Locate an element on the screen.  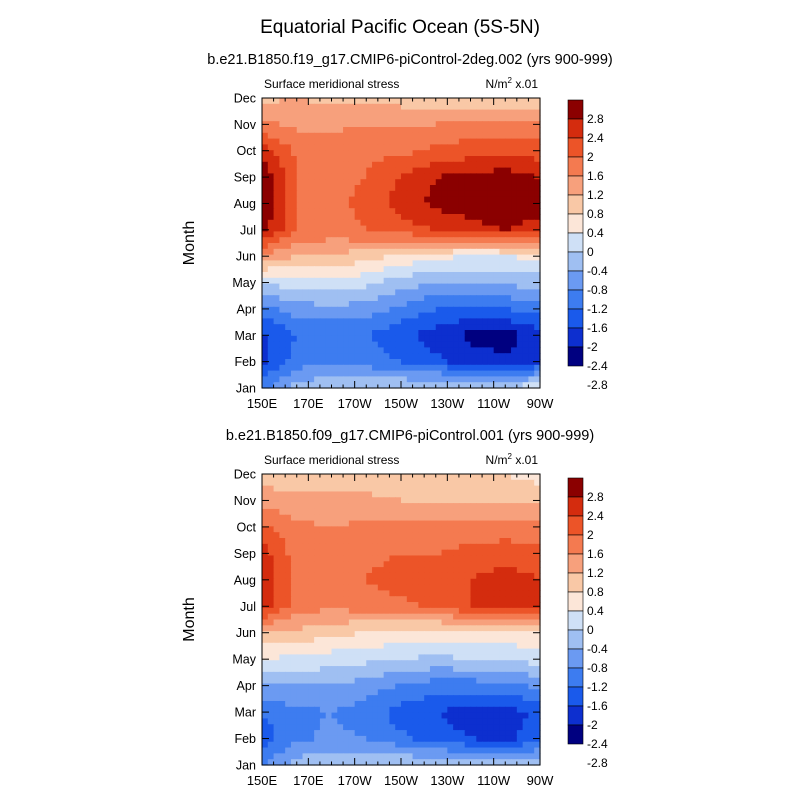
colorbar-box is located at coordinates (575, 280).